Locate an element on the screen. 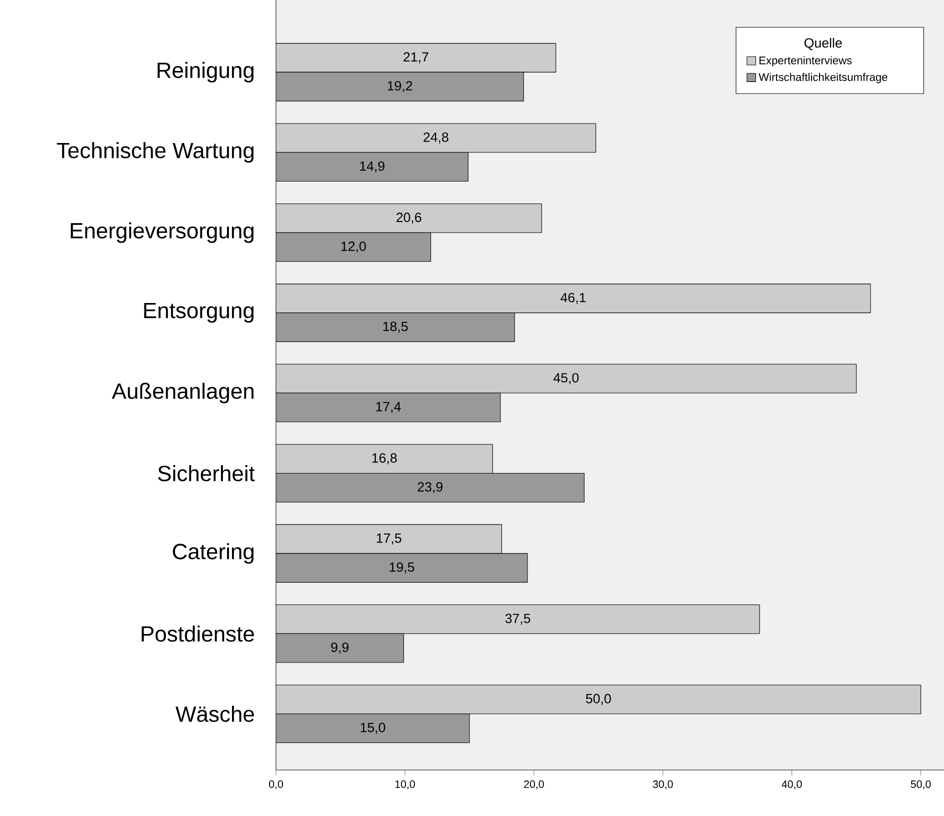 The image size is (944, 816). data-label: 46,1 is located at coordinates (573, 298).